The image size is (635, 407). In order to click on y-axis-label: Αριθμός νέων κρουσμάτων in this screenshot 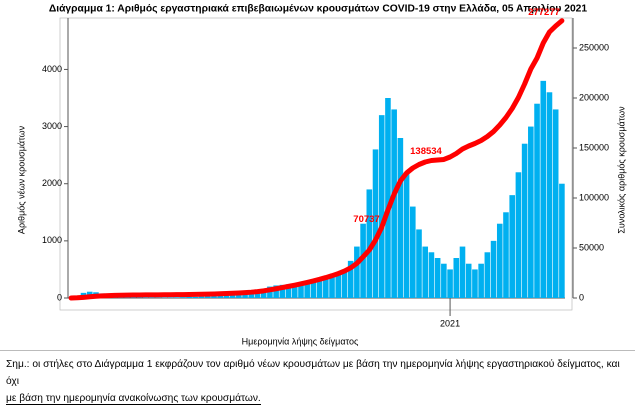, I will do `click(21, 179)`.